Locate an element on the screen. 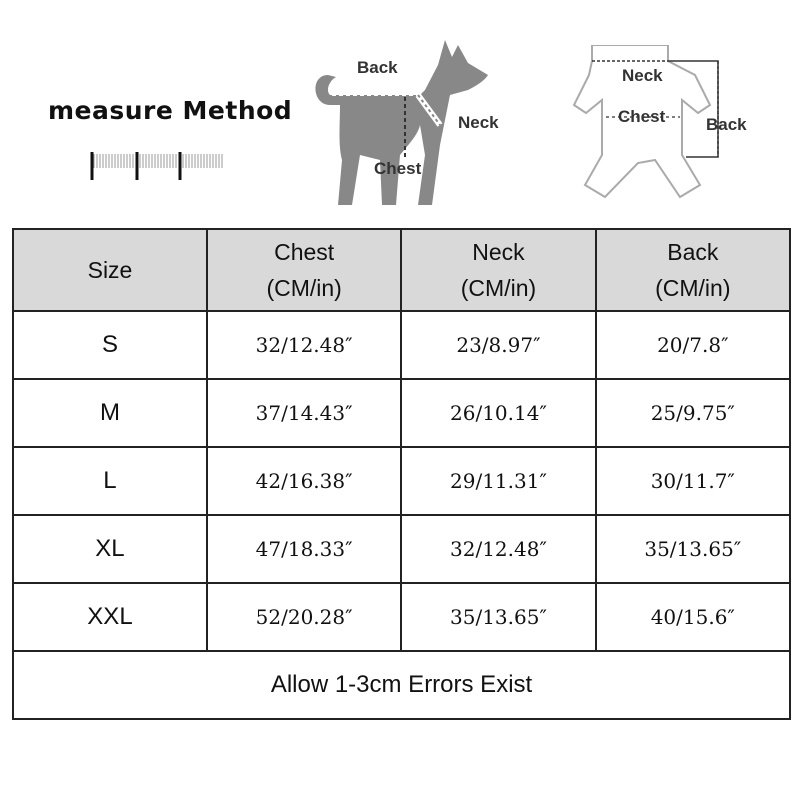 The image size is (800, 800). neck-cell: 35/13.65″ is located at coordinates (498, 617).